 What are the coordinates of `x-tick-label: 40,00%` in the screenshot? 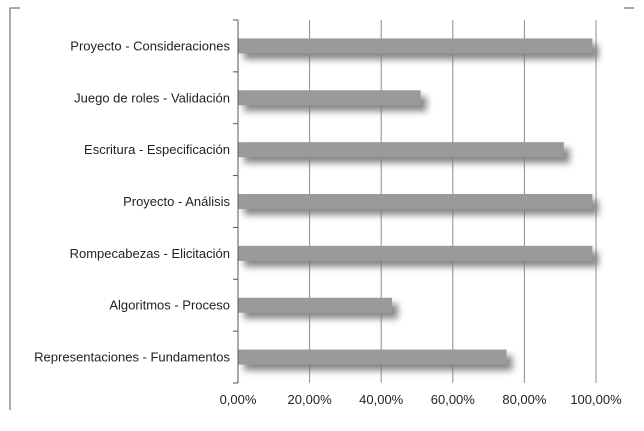 It's located at (381, 399).